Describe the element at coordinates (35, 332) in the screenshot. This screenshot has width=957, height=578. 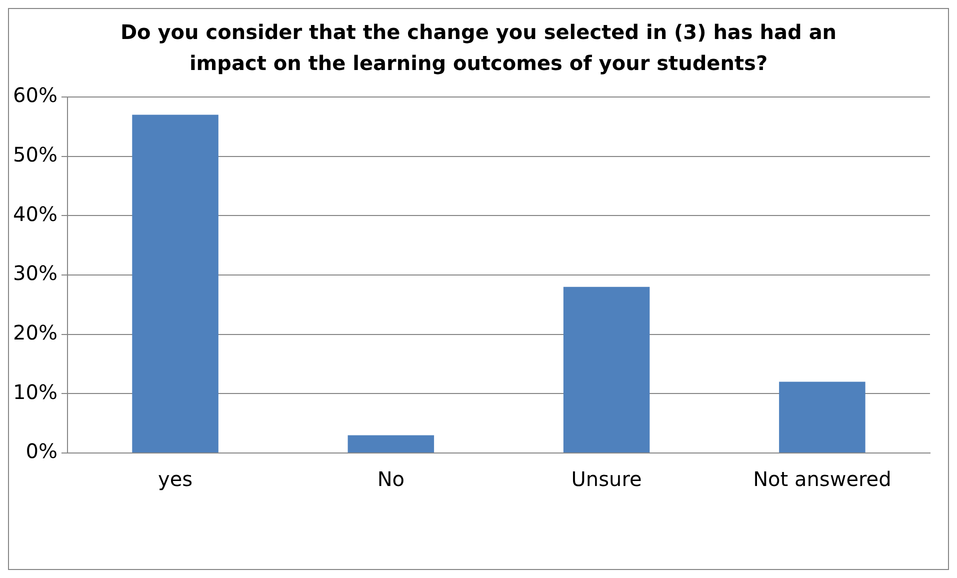
I see `y-tick-label: 20%` at that location.